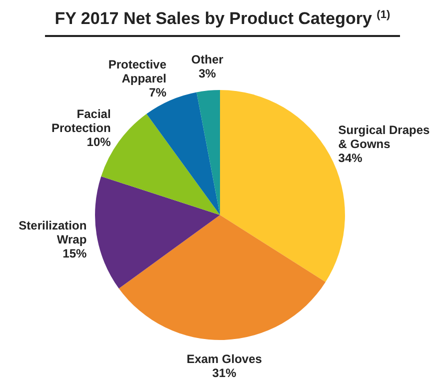 The image size is (445, 384). I want to click on data-label: 7%, so click(158, 92).